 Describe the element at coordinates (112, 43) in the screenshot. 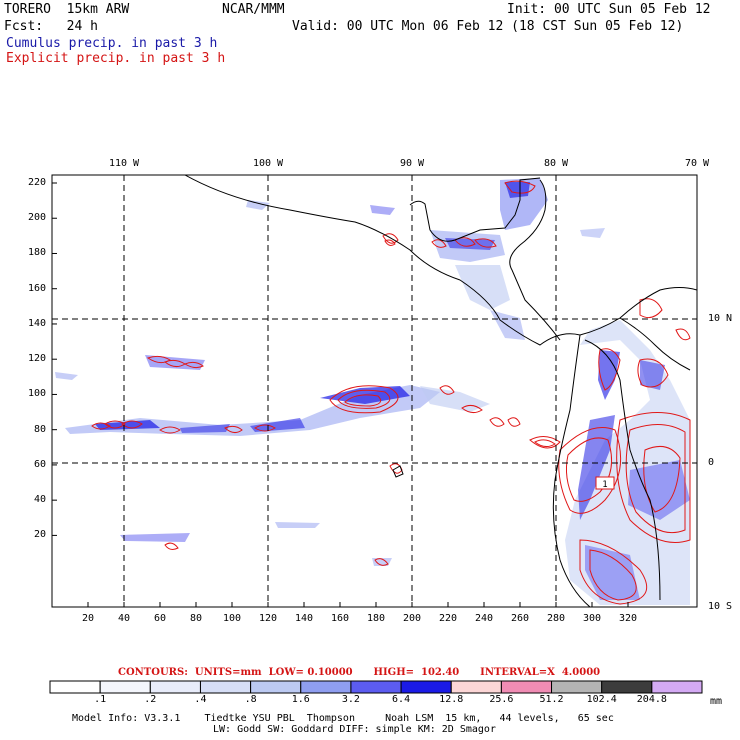

I see `cumulus-legend: Cumulus precip. in past 3 h` at that location.